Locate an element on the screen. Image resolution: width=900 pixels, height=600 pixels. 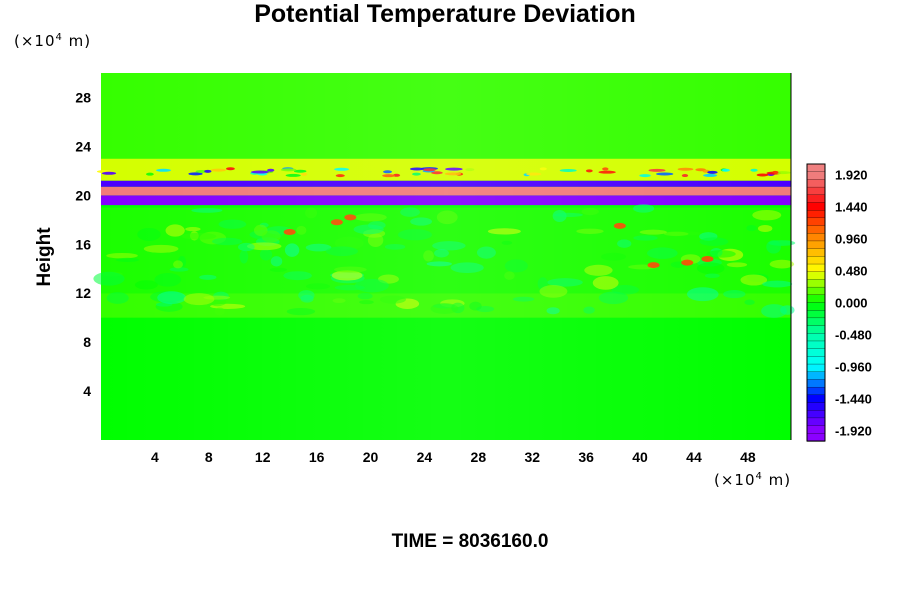
x-tick-label: 24 is located at coordinates (425, 457).